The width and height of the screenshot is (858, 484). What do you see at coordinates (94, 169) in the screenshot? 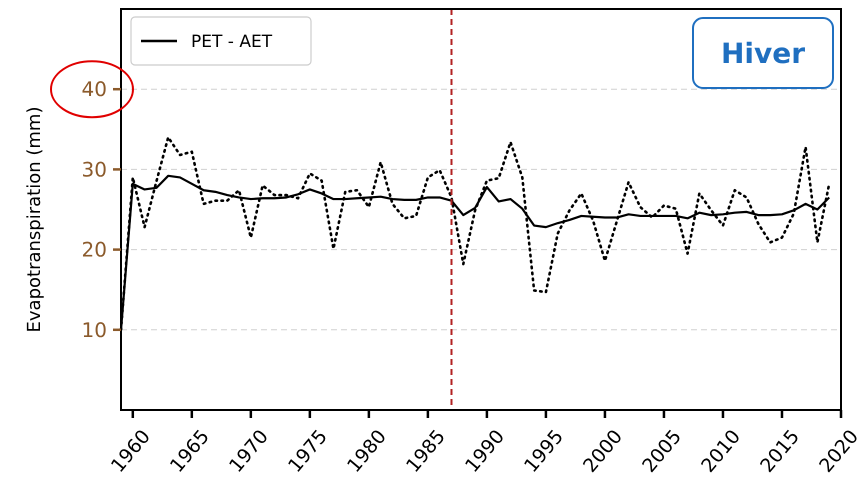
I see `y-tick-label: 30` at bounding box center [94, 169].